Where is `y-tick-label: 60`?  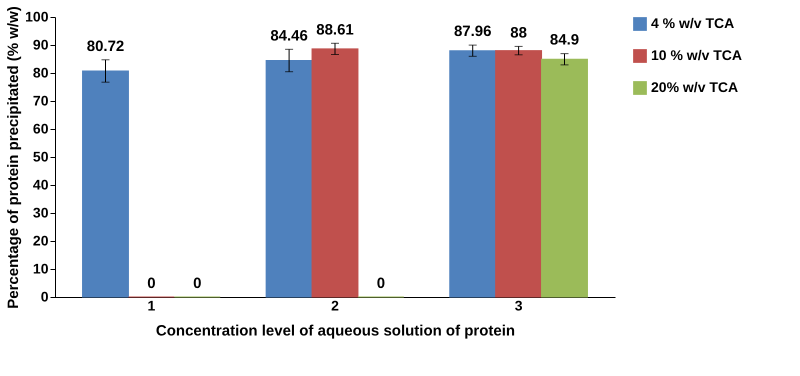
y-tick-label: 60 is located at coordinates (40, 128).